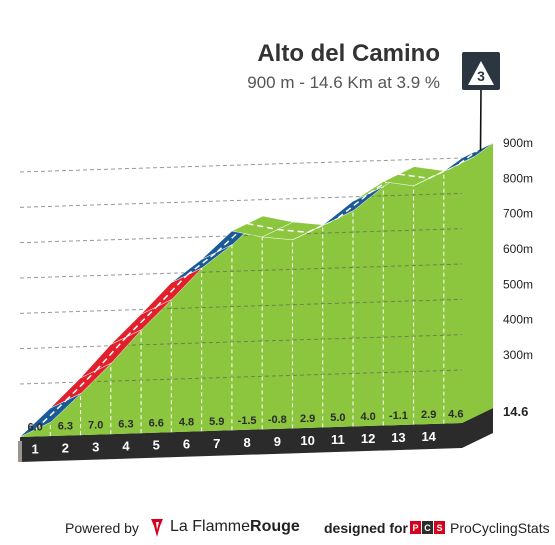  What do you see at coordinates (518, 143) in the screenshot?
I see `y-tick-label-900: 900m` at bounding box center [518, 143].